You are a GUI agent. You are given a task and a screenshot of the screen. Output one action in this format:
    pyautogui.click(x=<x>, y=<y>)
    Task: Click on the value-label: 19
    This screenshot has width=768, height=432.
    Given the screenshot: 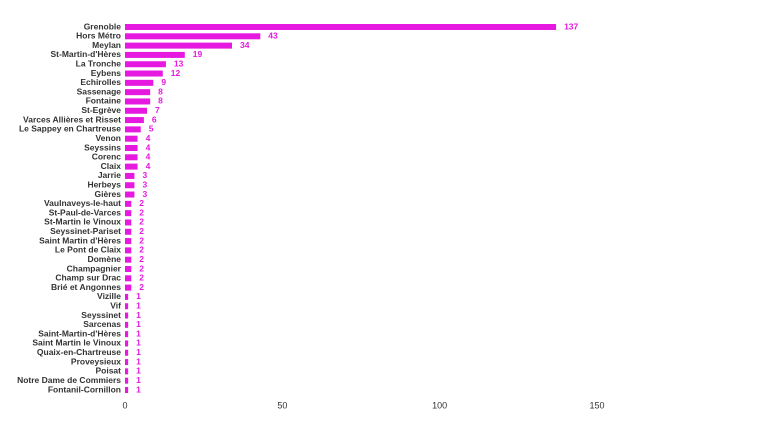 What is the action you would take?
    pyautogui.click(x=198, y=54)
    